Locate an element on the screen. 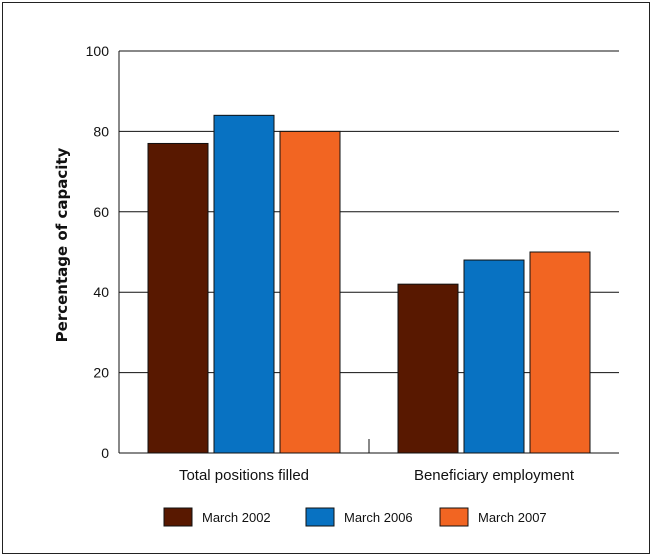  y-tick-label-60: 60 is located at coordinates (101, 212).